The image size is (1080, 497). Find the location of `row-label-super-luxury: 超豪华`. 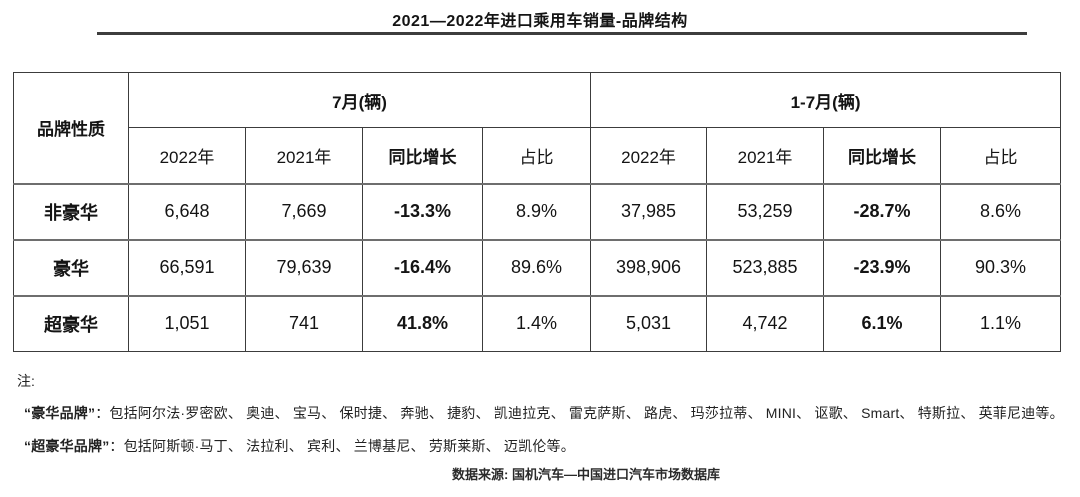

row-label-super-luxury: 超豪华 is located at coordinates (71, 323).